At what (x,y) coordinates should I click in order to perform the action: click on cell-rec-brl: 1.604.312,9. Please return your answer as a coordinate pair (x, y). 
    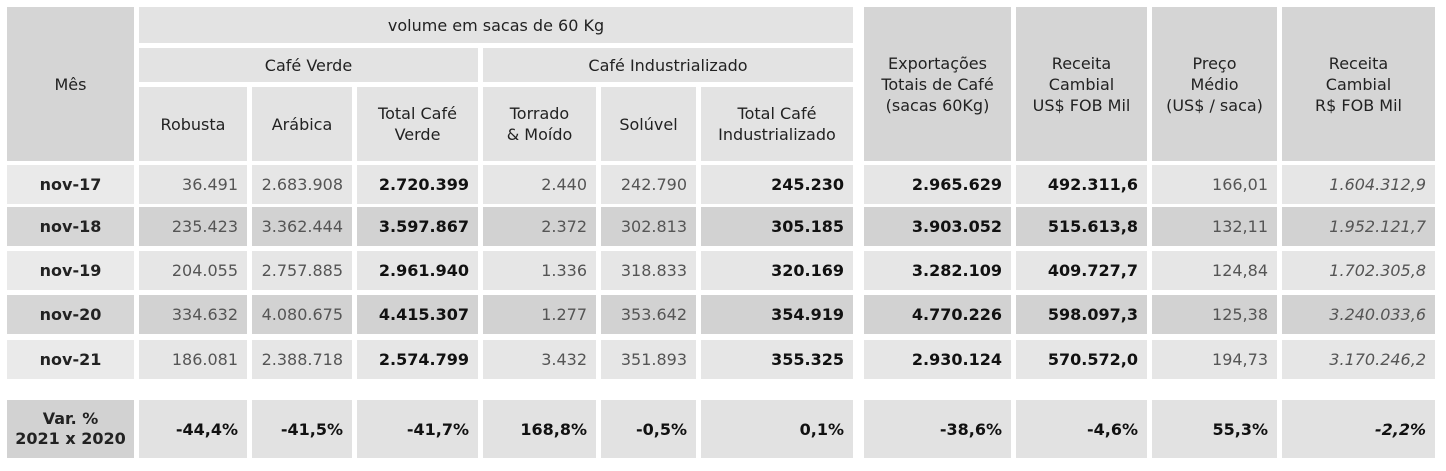
    Looking at the image, I should click on (1358, 184).